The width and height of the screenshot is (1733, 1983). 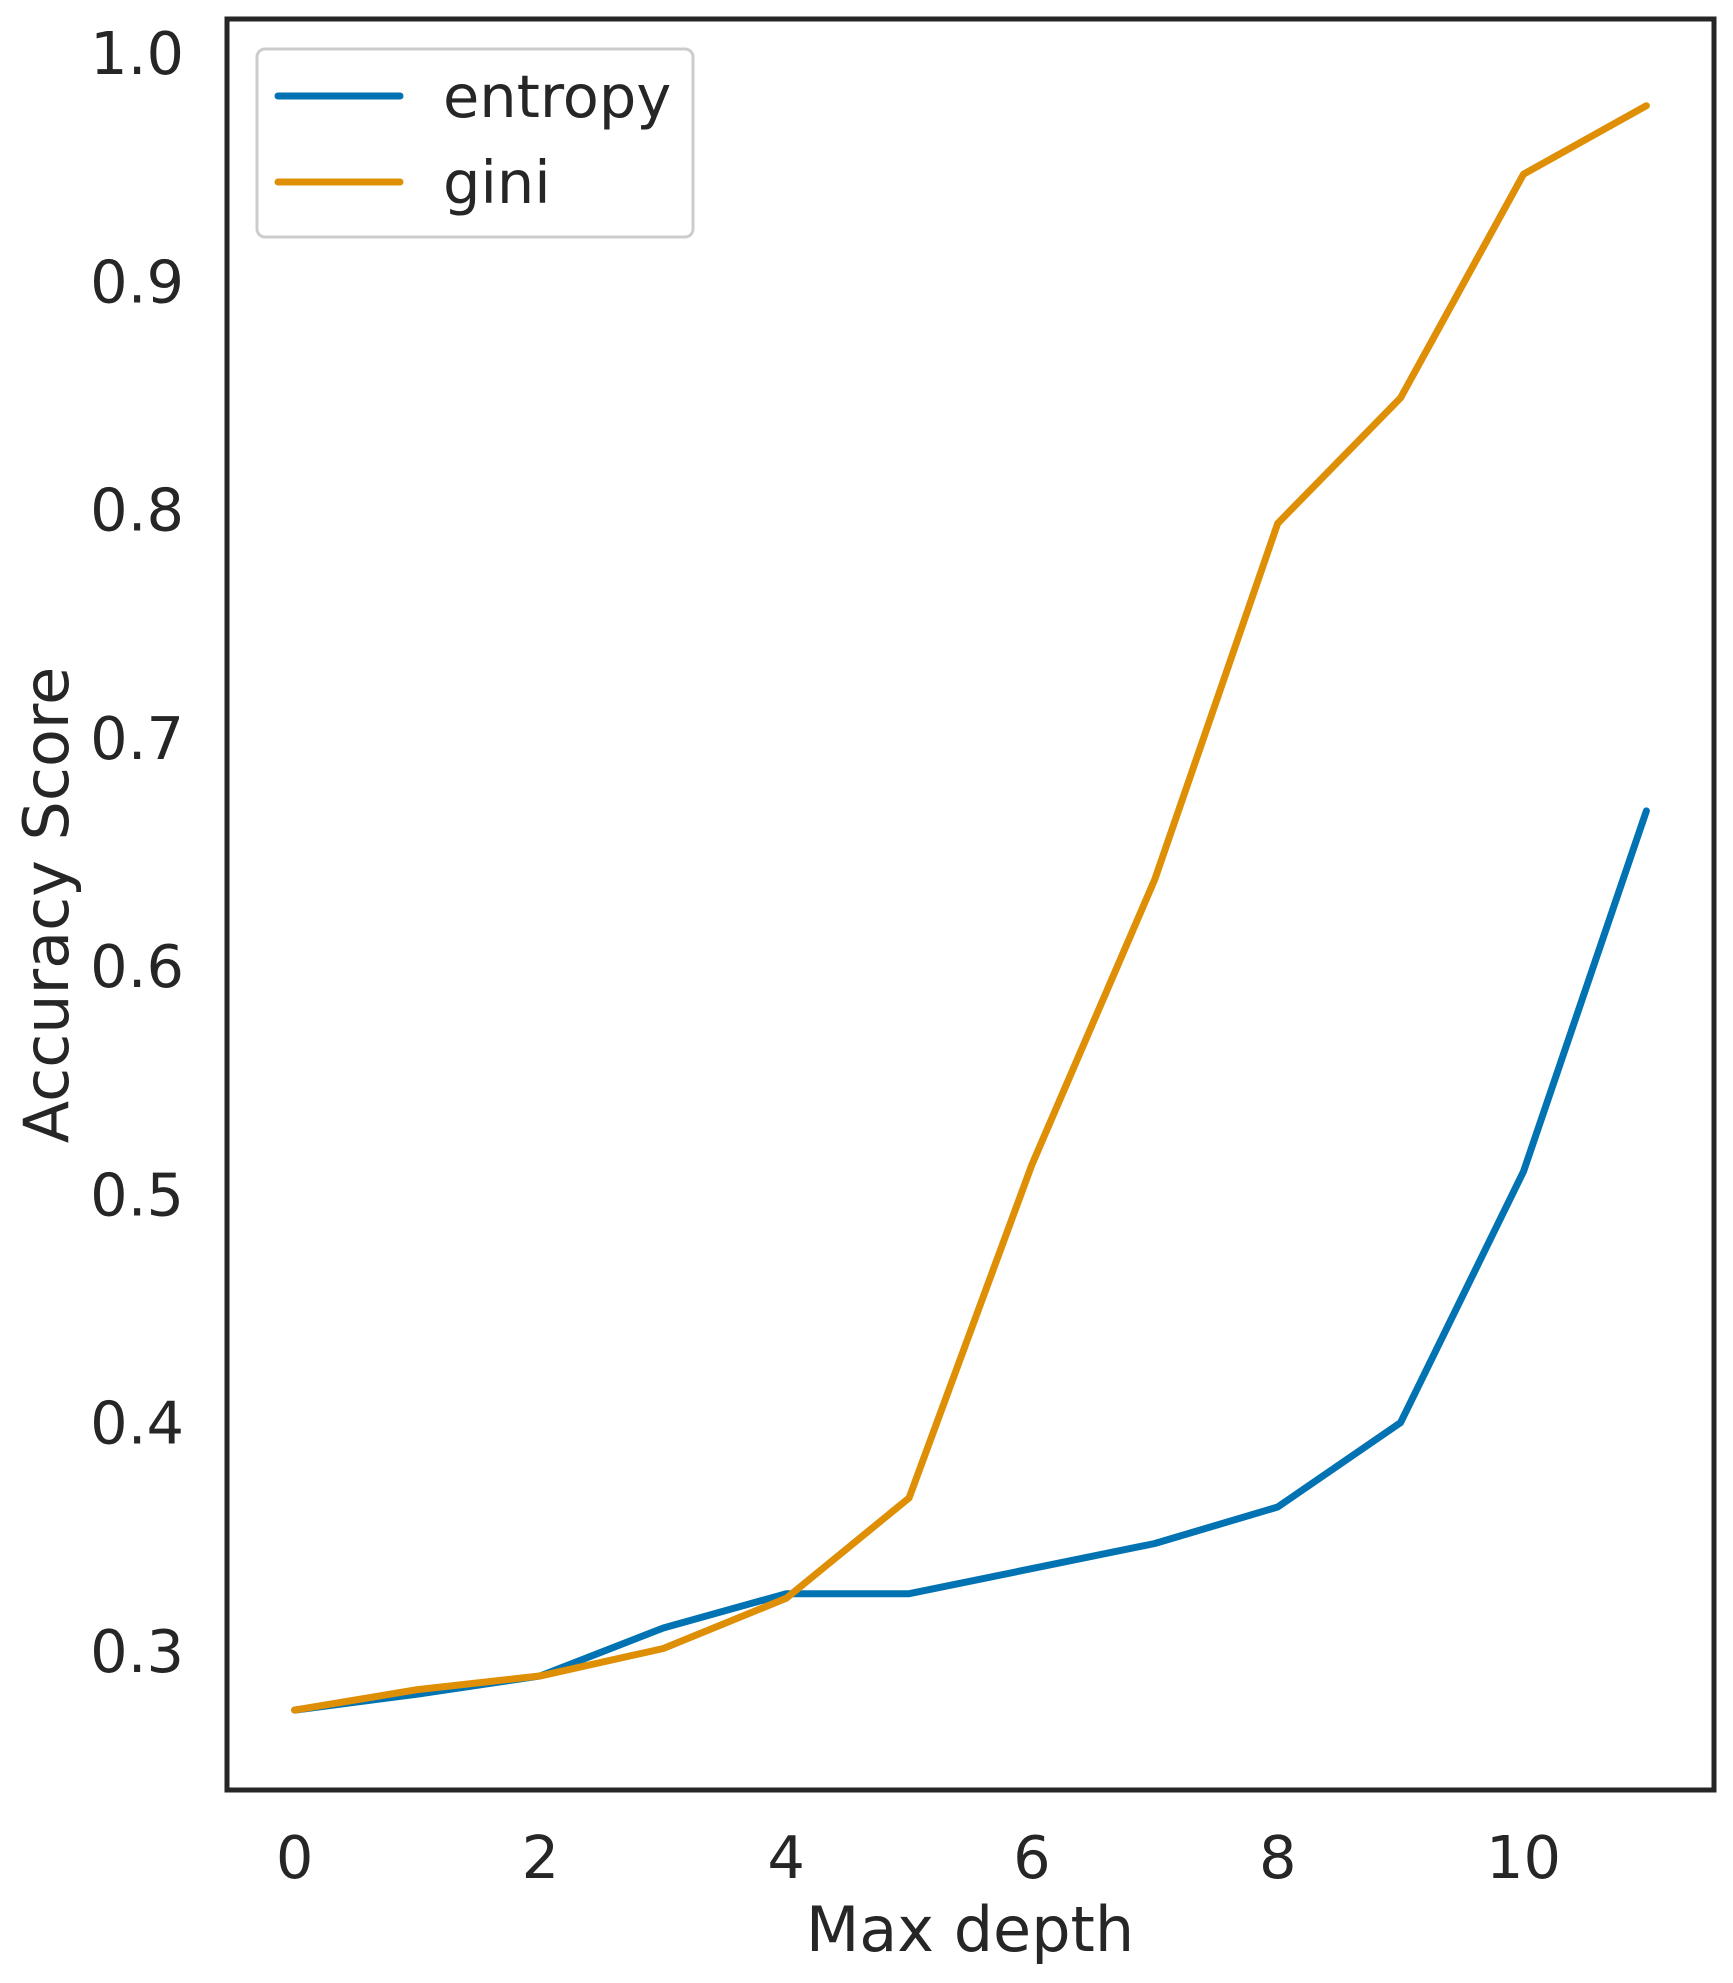 What do you see at coordinates (137, 281) in the screenshot?
I see `y-tick-label: 0.9` at bounding box center [137, 281].